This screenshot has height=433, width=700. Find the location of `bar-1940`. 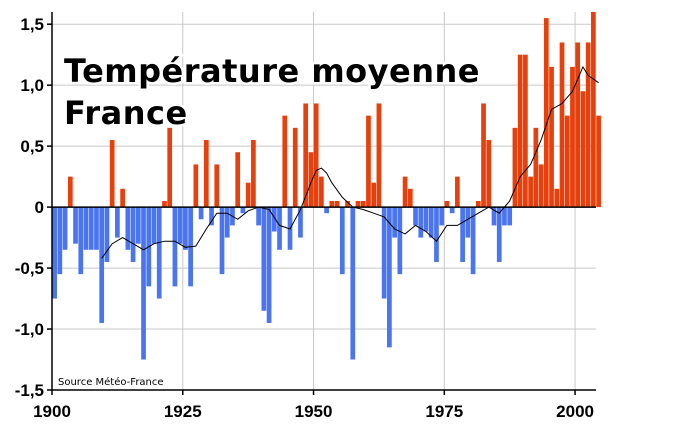

bar-1940 is located at coordinates (264, 259).